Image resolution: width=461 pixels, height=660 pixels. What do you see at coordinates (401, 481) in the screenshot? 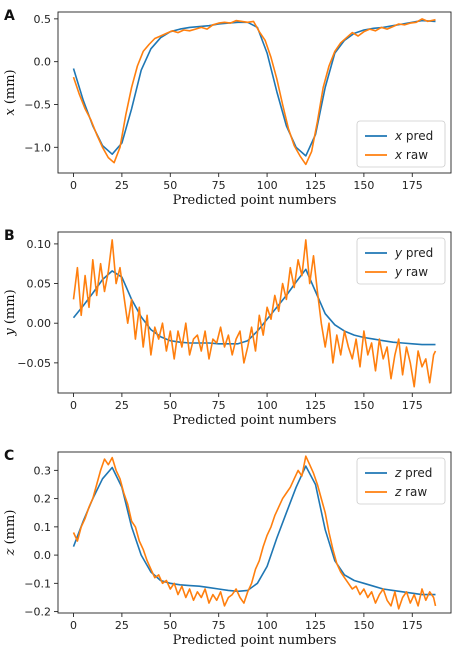
I see `legend: z pred z raw` at bounding box center [401, 481].